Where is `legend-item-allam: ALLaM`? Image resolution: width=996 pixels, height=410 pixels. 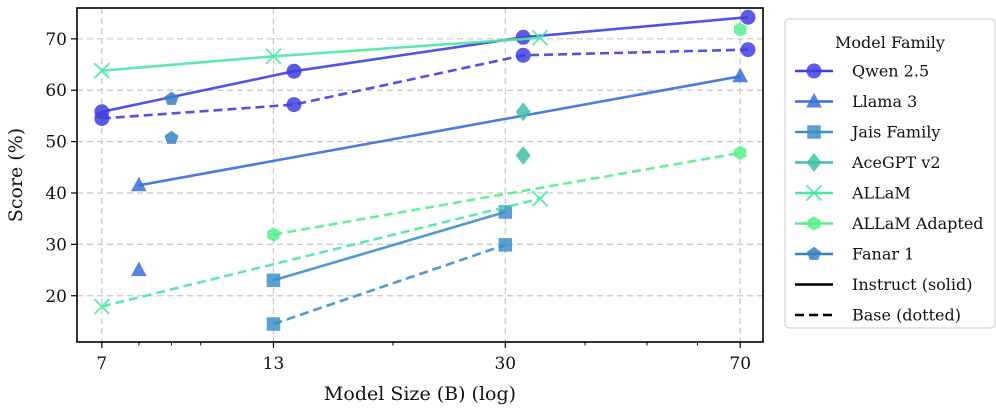
legend-item-allam: ALLaM is located at coordinates (853, 193).